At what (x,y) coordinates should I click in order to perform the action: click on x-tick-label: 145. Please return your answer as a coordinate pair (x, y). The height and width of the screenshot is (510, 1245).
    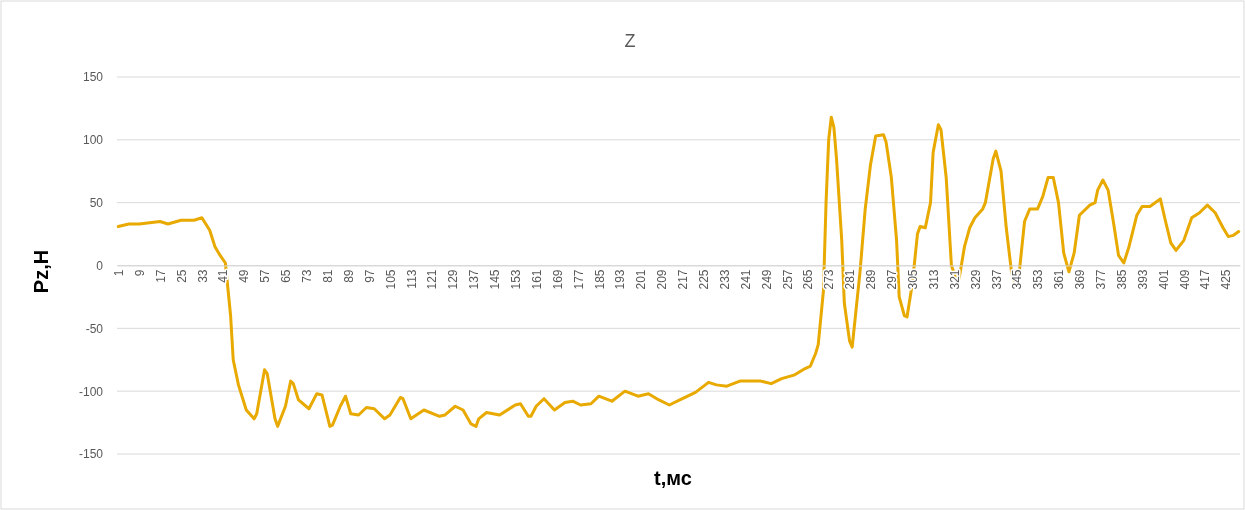
    Looking at the image, I should click on (495, 279).